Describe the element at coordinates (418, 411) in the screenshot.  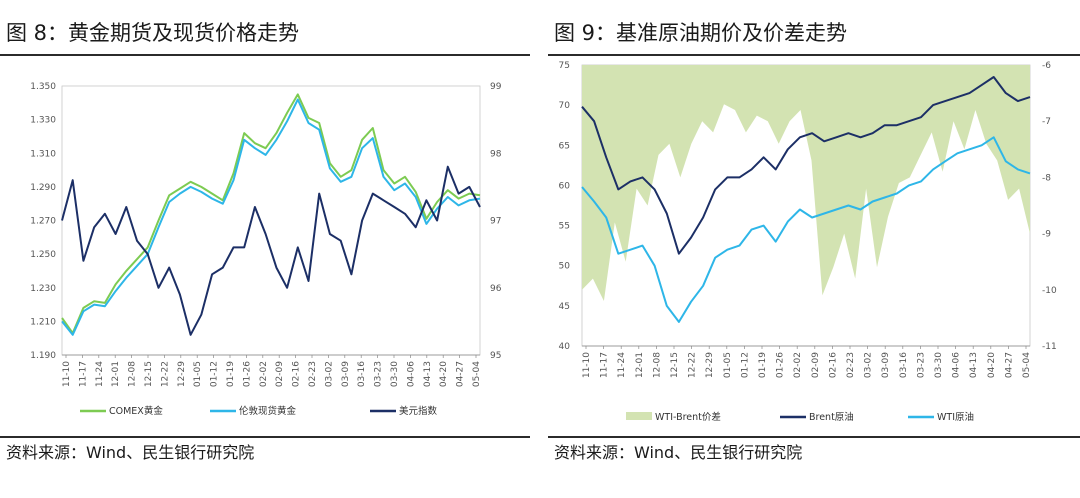
I see `legend-label: 美元指数` at that location.